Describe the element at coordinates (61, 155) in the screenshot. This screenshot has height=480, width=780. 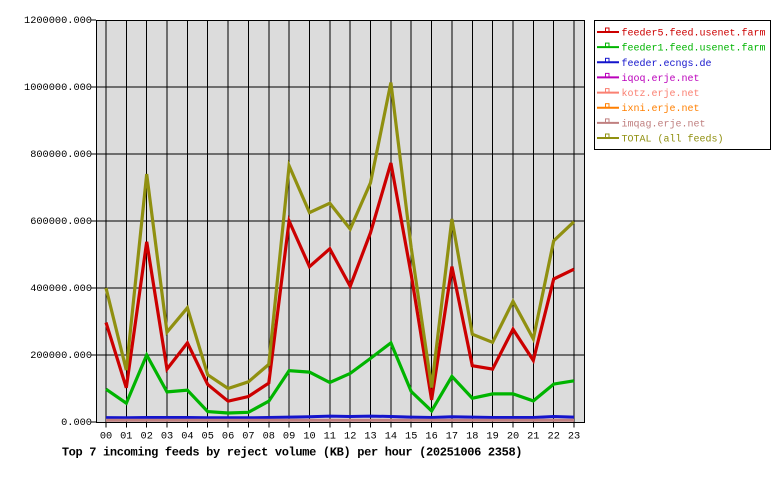
I see `svg-text: 800000.000` at that location.